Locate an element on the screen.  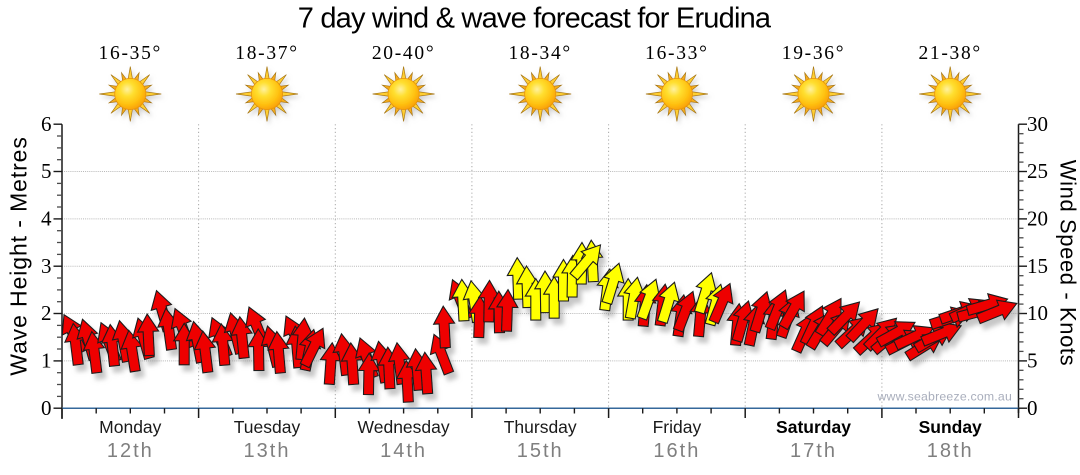
svg-text: www.seabreeze.com.au is located at coordinates (944, 397).